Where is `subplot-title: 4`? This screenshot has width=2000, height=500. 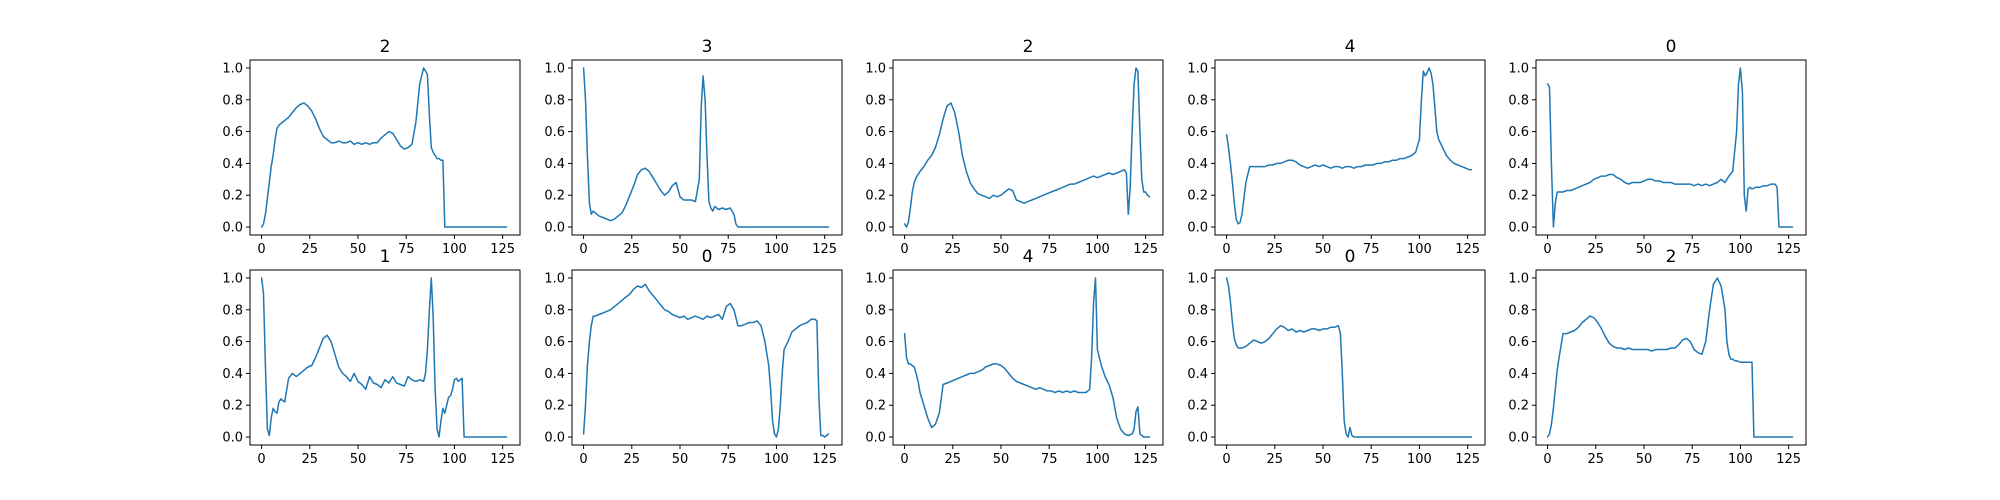
subplot-title: 4 is located at coordinates (1350, 47).